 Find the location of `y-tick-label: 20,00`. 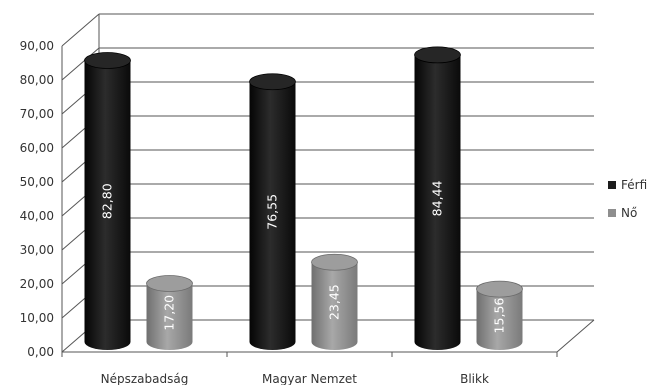

y-tick-label: 20,00 is located at coordinates (37, 284).